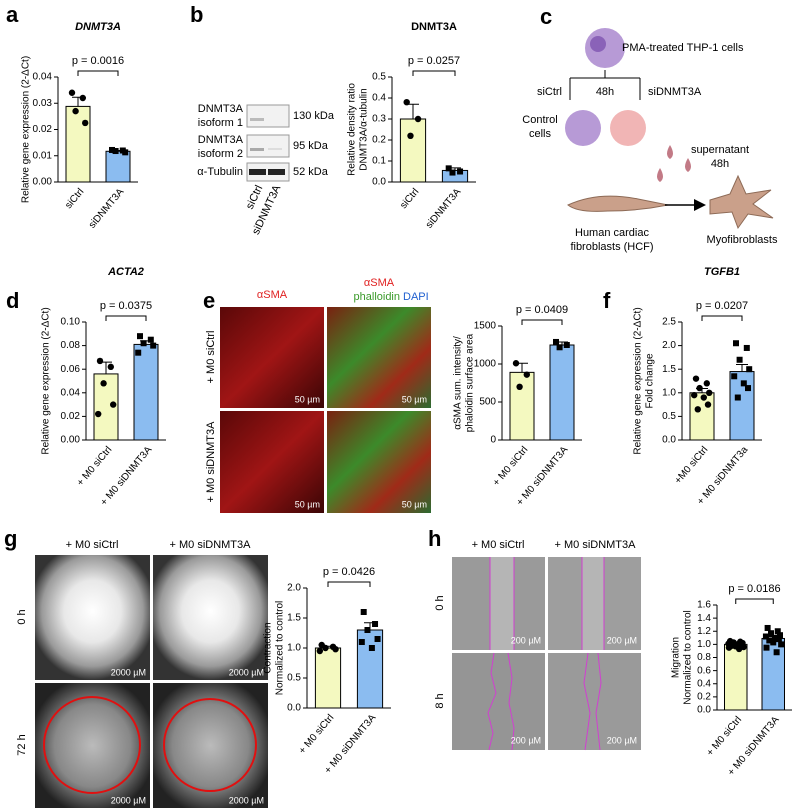 This screenshot has width=800, height=810. Describe the element at coordinates (539, 120) in the screenshot. I see `diagram-text: Control` at that location.